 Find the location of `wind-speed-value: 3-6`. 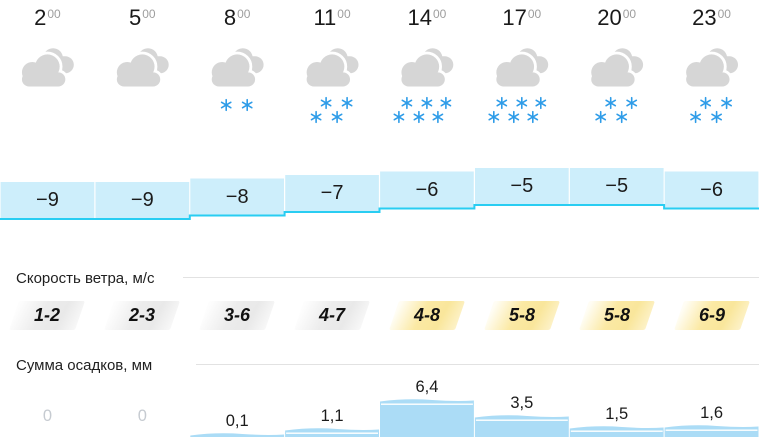

wind-speed-value: 3-6 is located at coordinates (237, 315).